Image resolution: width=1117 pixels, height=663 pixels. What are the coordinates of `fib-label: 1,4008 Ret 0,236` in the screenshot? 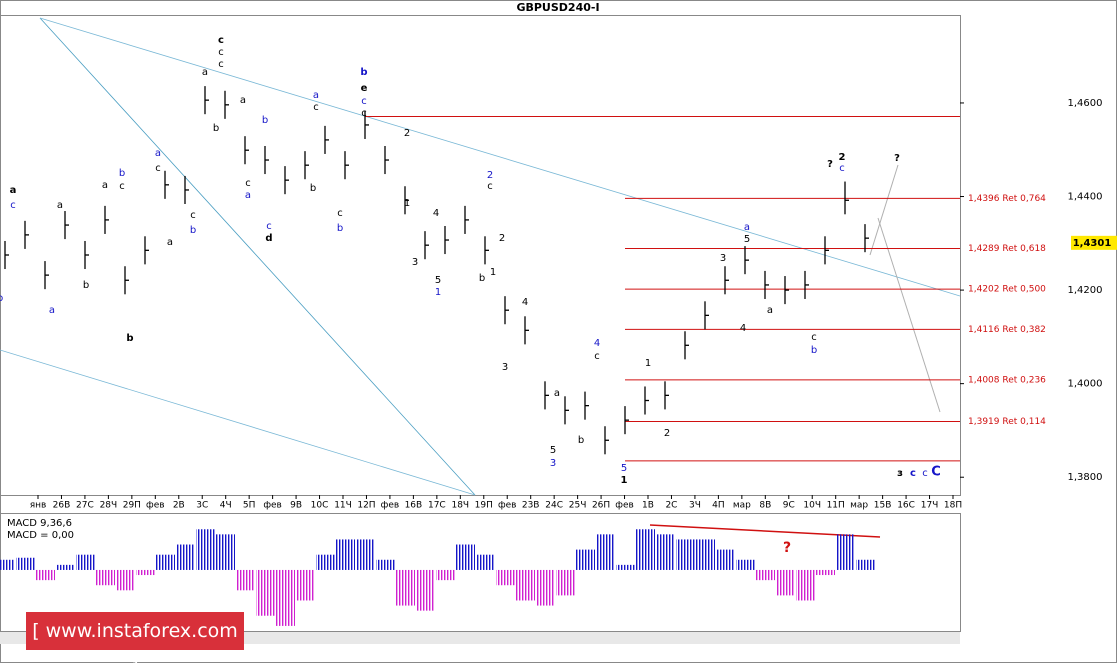 It's located at (1007, 380).